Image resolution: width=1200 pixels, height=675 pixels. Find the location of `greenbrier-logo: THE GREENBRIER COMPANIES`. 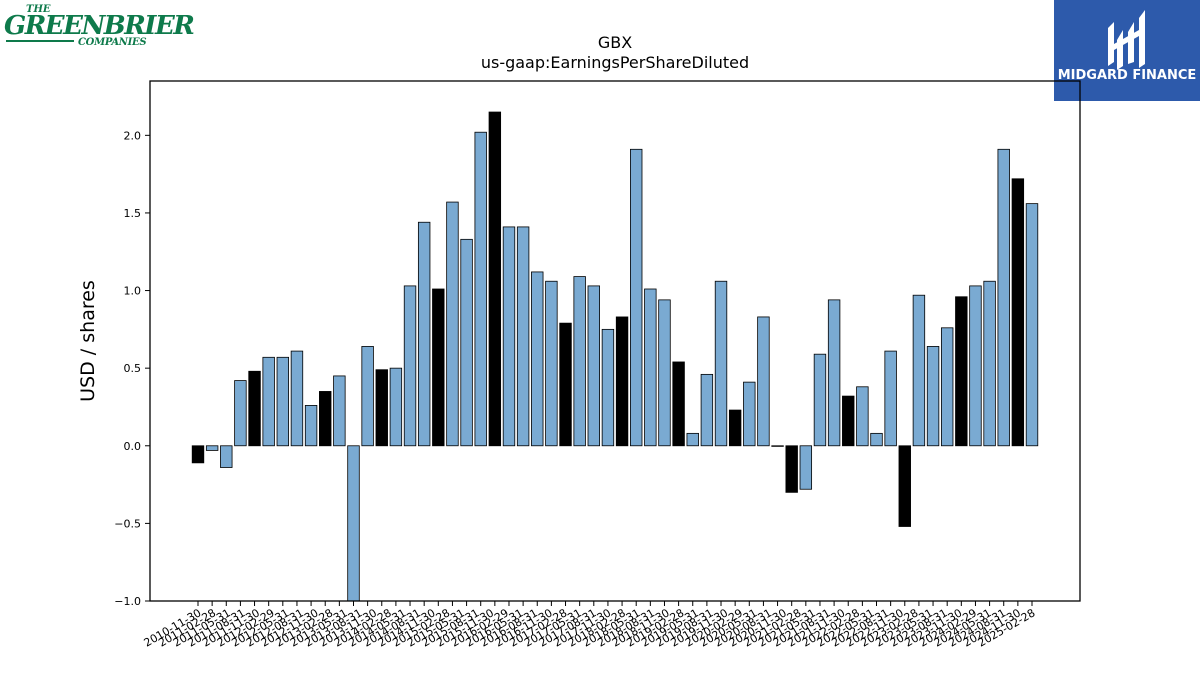

greenbrier-logo: THE GREENBRIER COMPANIES is located at coordinates (99, 27).